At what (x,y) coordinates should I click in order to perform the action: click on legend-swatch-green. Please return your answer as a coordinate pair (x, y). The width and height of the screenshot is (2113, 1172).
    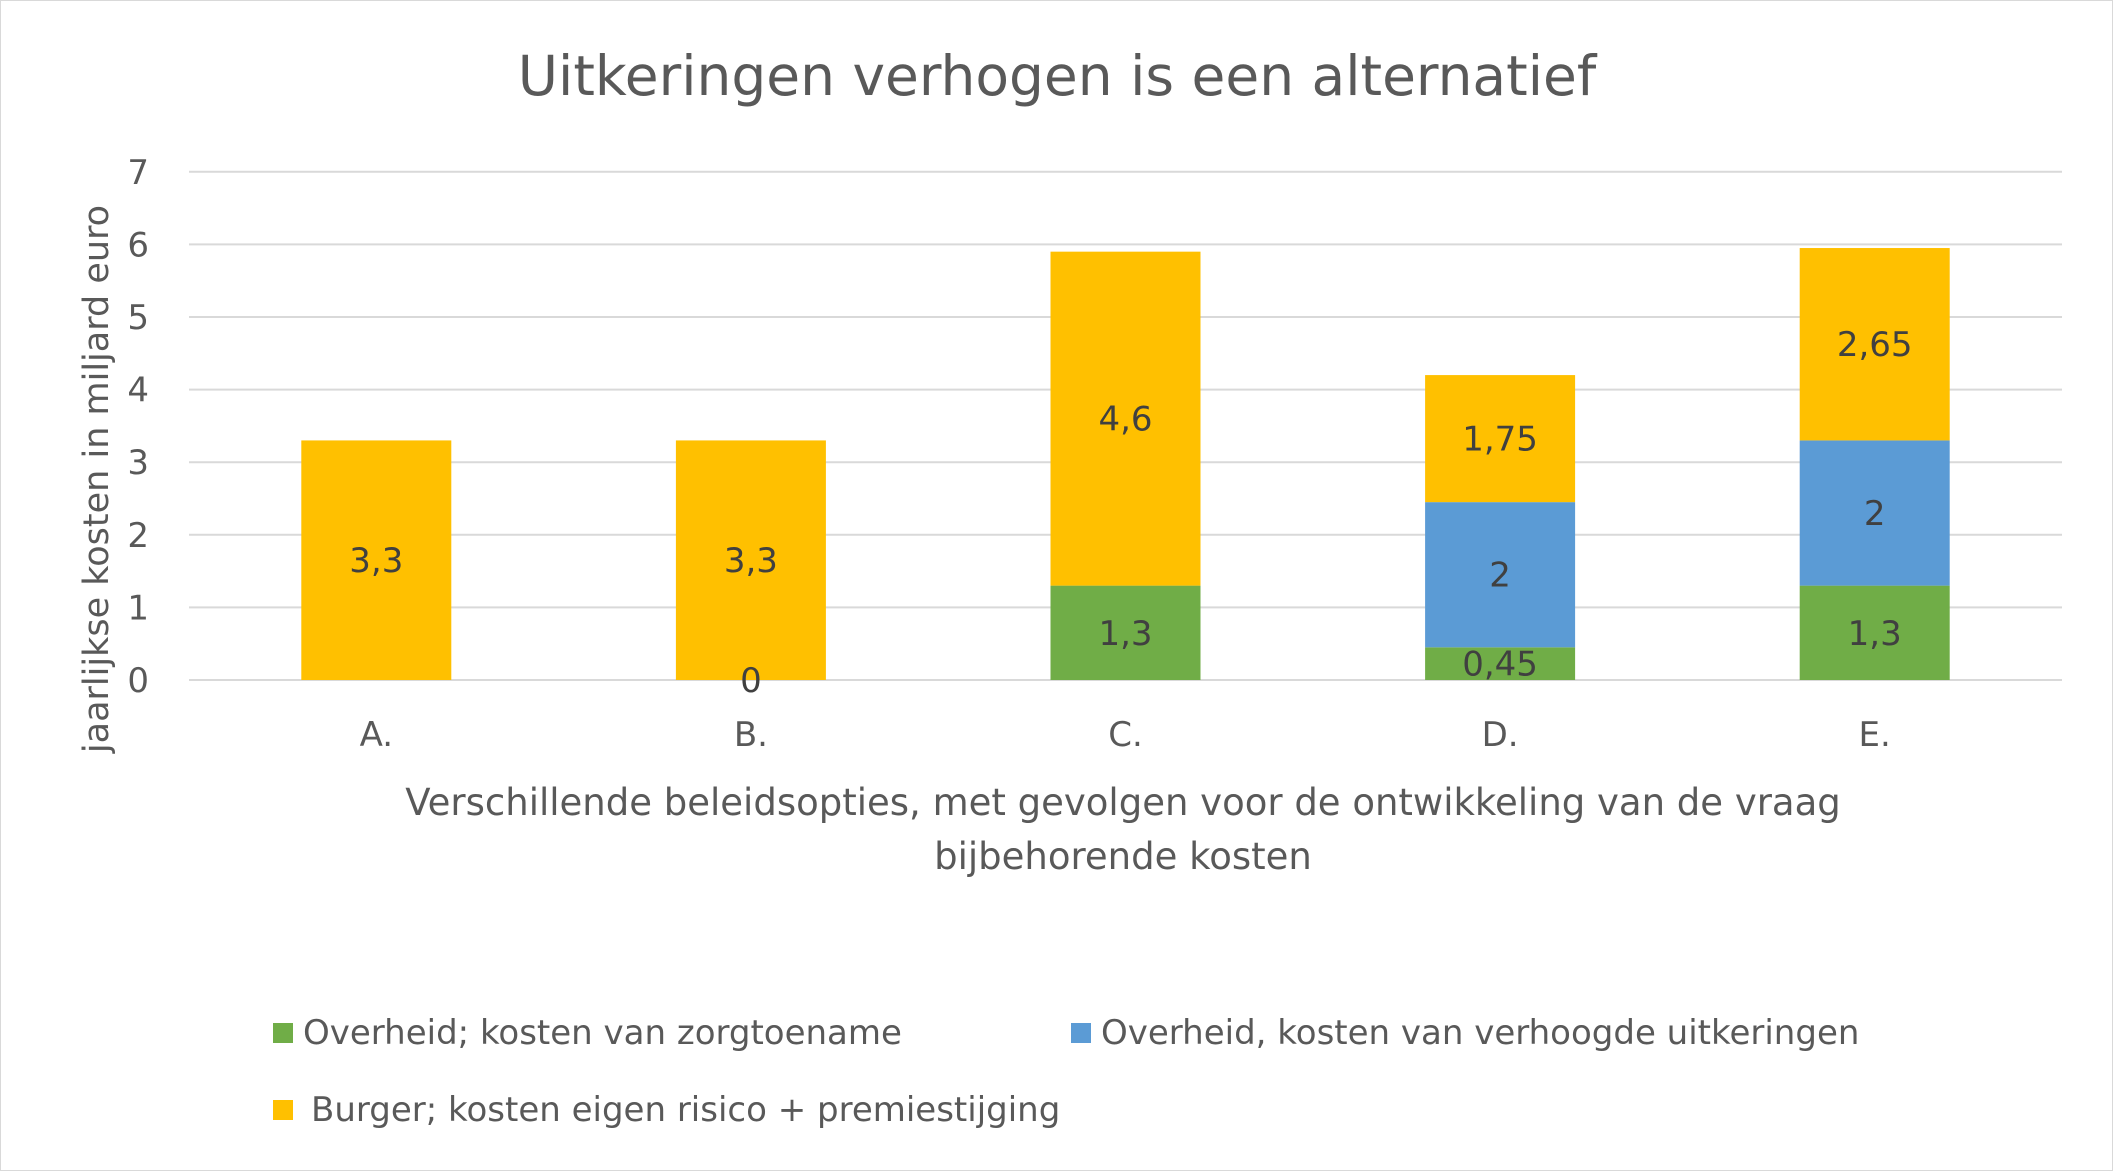
    Looking at the image, I should click on (283, 1033).